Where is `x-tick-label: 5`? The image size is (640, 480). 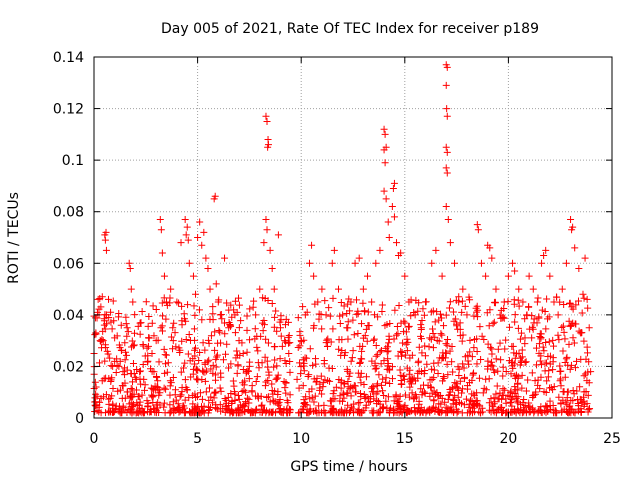
x-tick-label: 5 is located at coordinates (197, 439).